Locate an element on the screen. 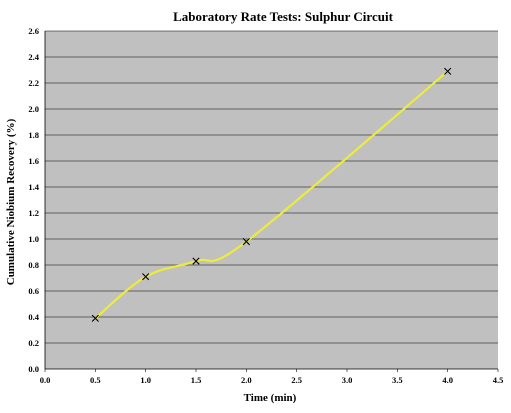  y-tick-label: 2.4 is located at coordinates (33, 57).